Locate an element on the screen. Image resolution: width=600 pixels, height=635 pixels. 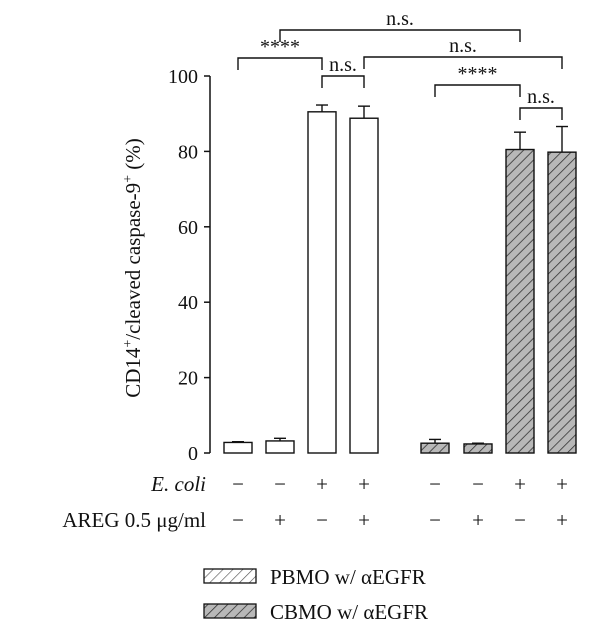
significance-brackets: **** n.s. n.s. n.s. **** n.s. is located at coordinates (400, 64).